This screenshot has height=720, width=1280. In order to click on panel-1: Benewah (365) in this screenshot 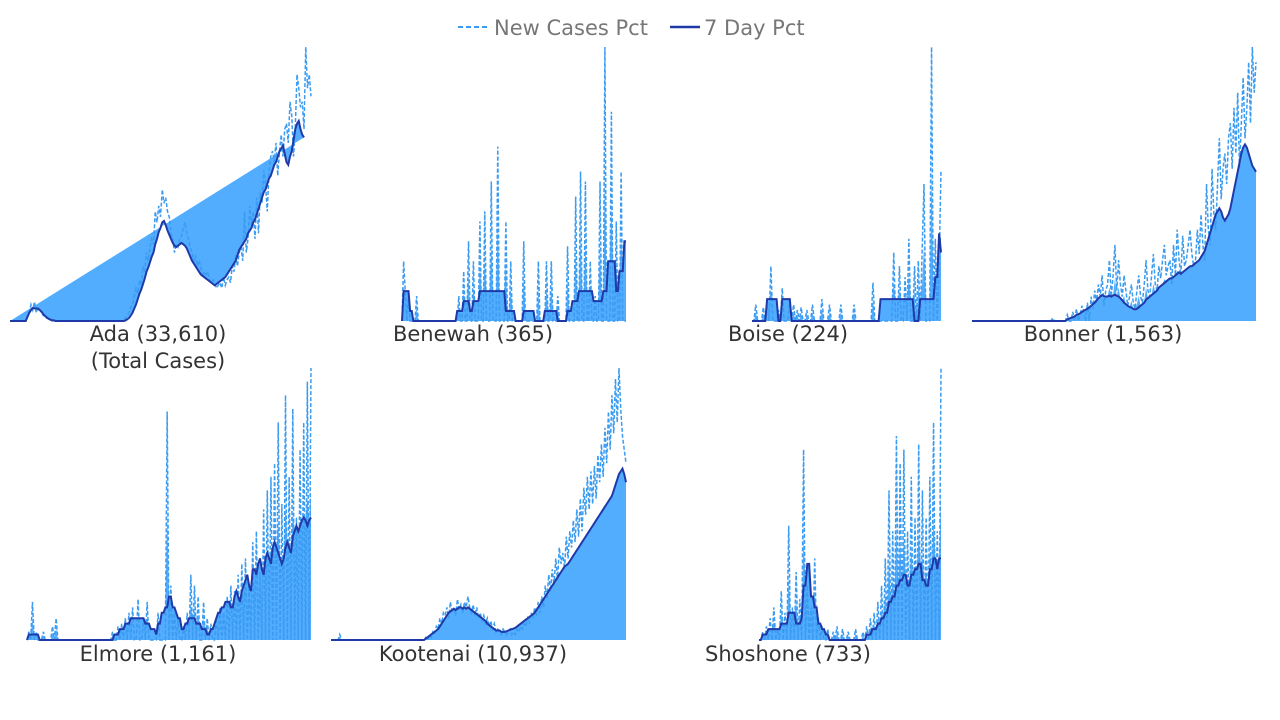, I will do `click(509, 196)`.